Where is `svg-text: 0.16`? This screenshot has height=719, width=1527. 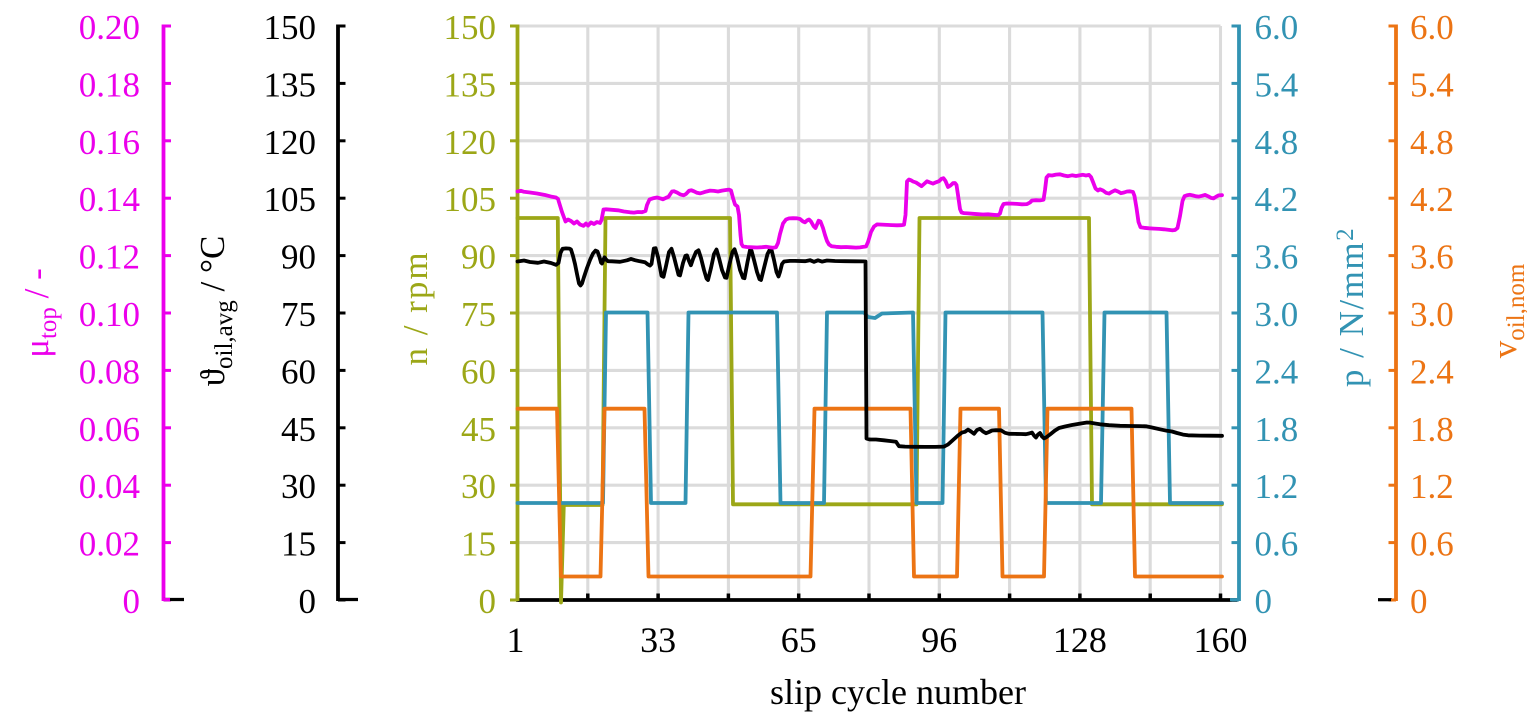
svg-text: 0.16 is located at coordinates (109, 142).